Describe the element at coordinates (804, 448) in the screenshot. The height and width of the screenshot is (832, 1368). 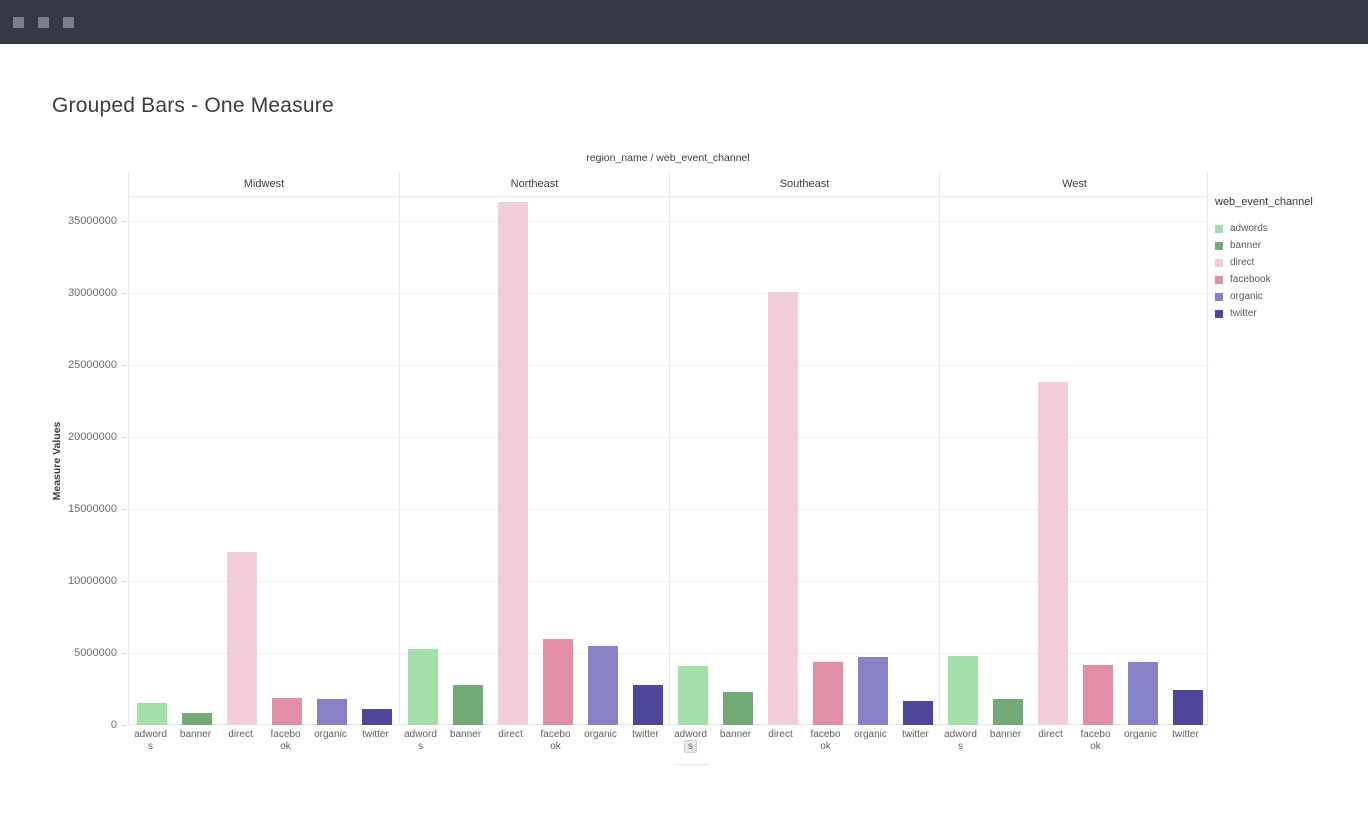
I see `facet-panel-southeast: Southeast` at that location.